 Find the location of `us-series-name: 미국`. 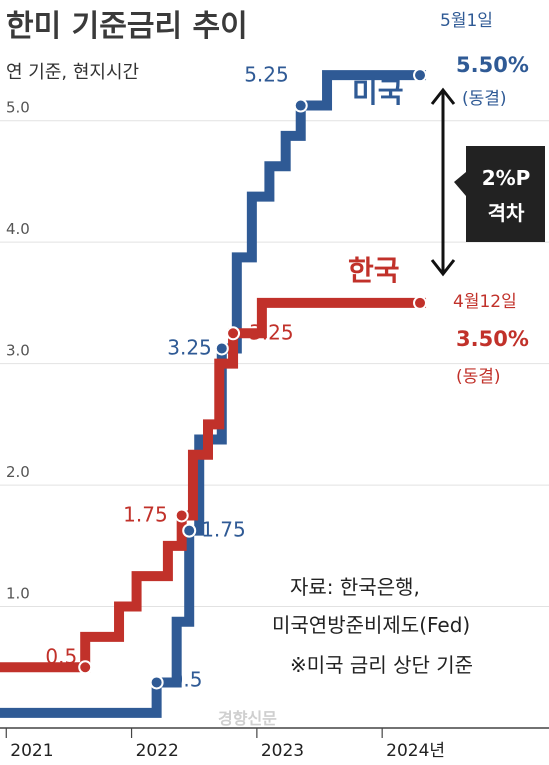

us-series-name: 미국 is located at coordinates (378, 92).